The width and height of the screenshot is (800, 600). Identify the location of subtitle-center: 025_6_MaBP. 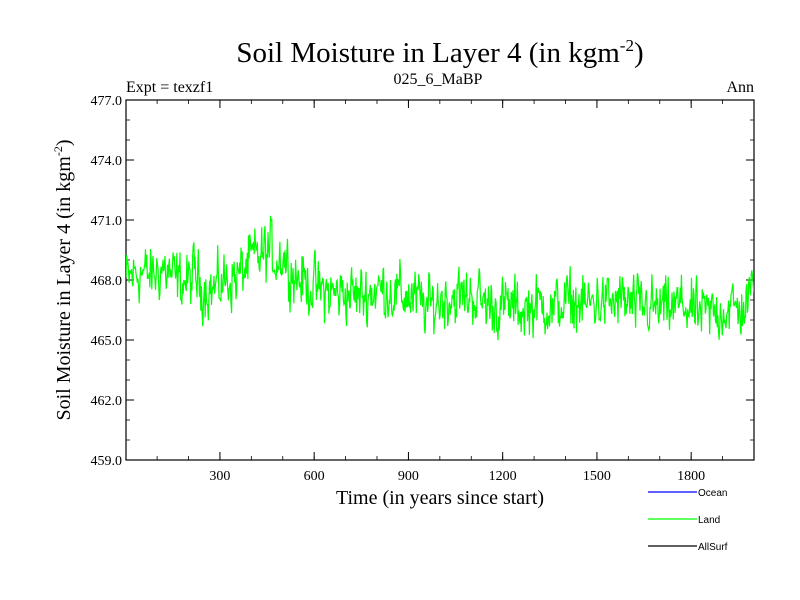
(438, 79).